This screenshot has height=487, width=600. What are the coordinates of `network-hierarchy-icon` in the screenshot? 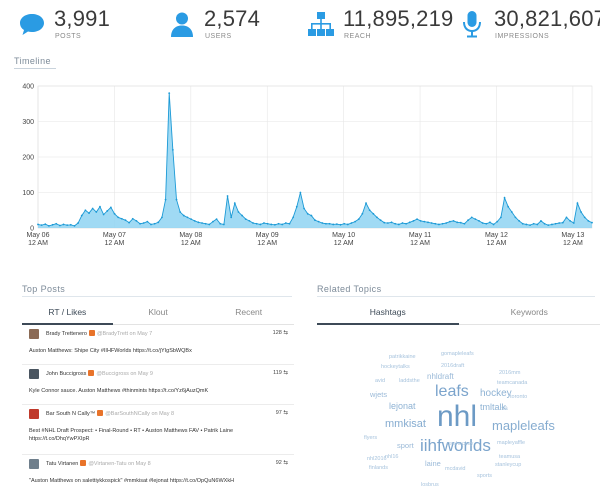 It's located at (321, 24).